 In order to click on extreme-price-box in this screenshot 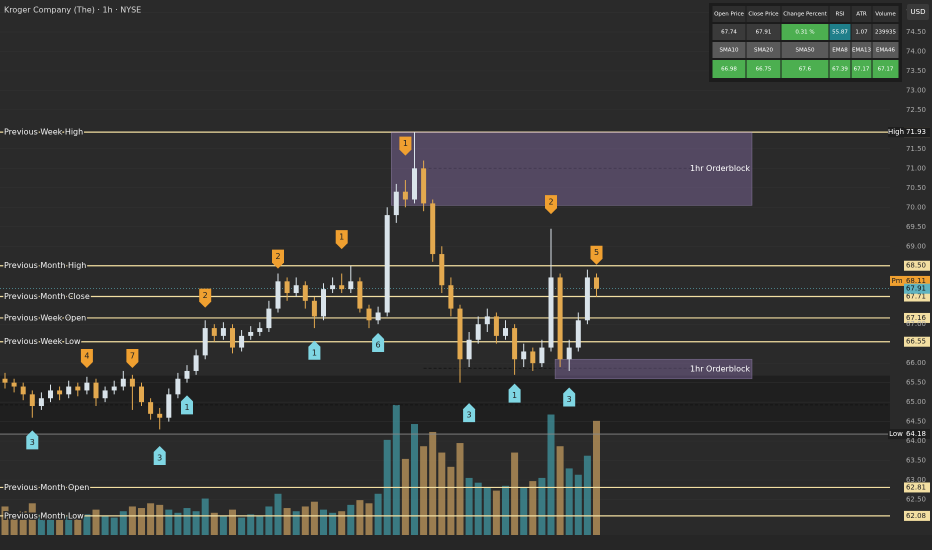, I will do `click(917, 434)`.